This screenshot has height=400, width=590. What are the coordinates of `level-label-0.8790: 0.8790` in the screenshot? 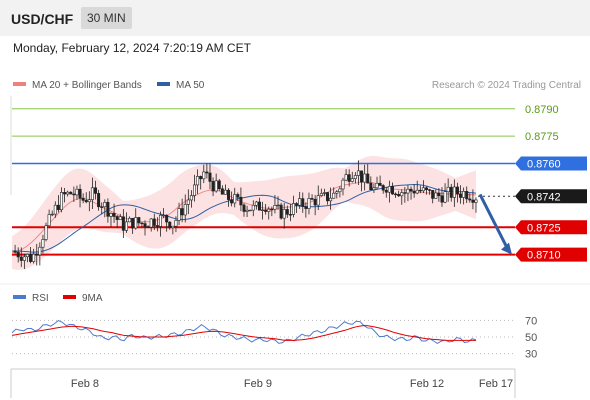 It's located at (542, 110).